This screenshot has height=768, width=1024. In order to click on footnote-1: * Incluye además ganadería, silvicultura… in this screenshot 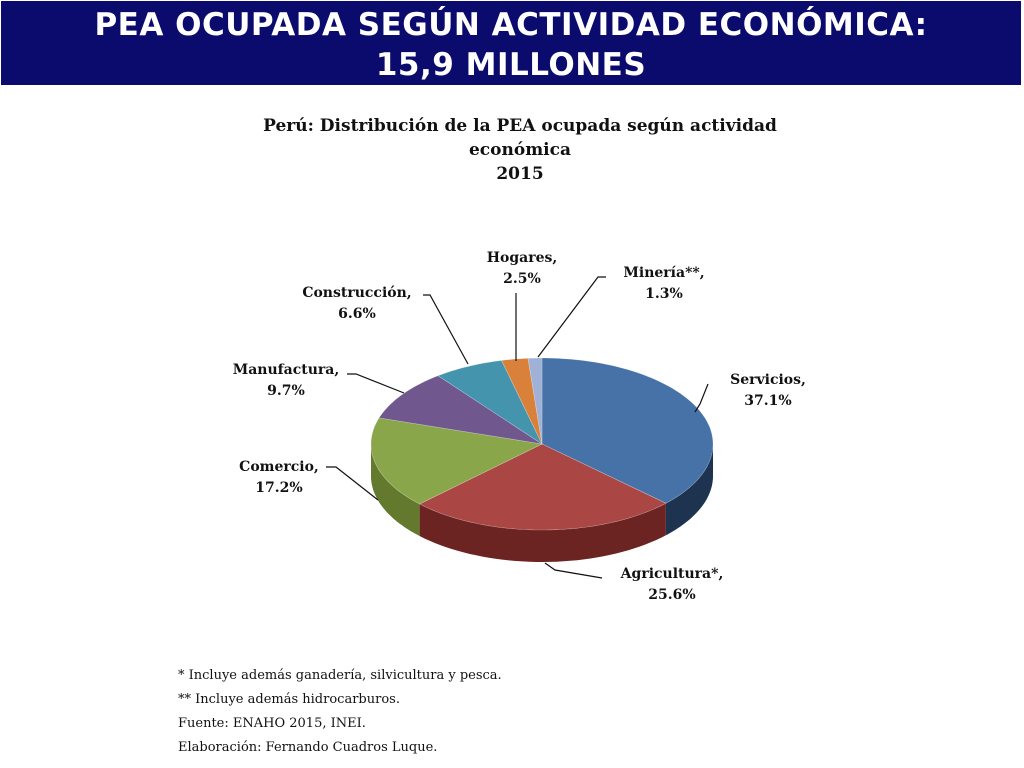, I will do `click(340, 675)`.